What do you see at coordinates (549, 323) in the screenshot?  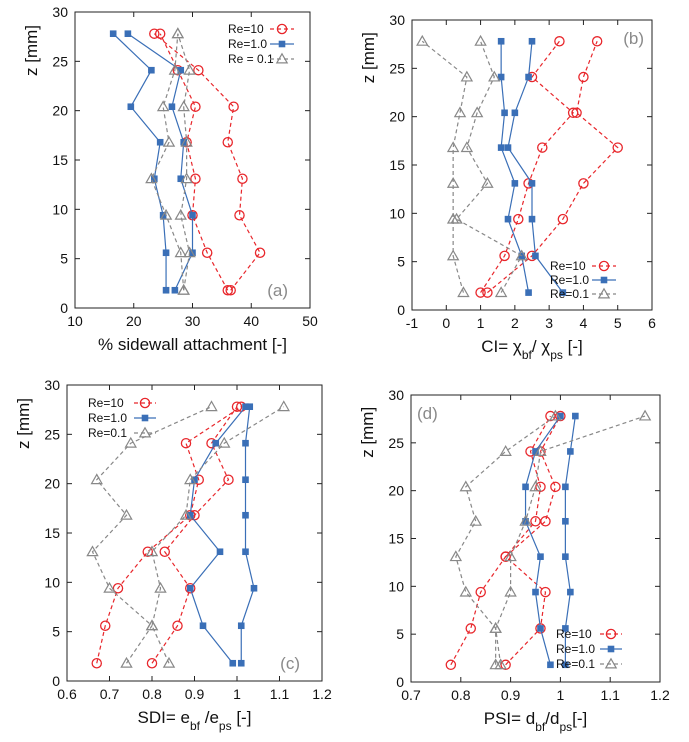 I see `x-tick-label: 3` at bounding box center [549, 323].